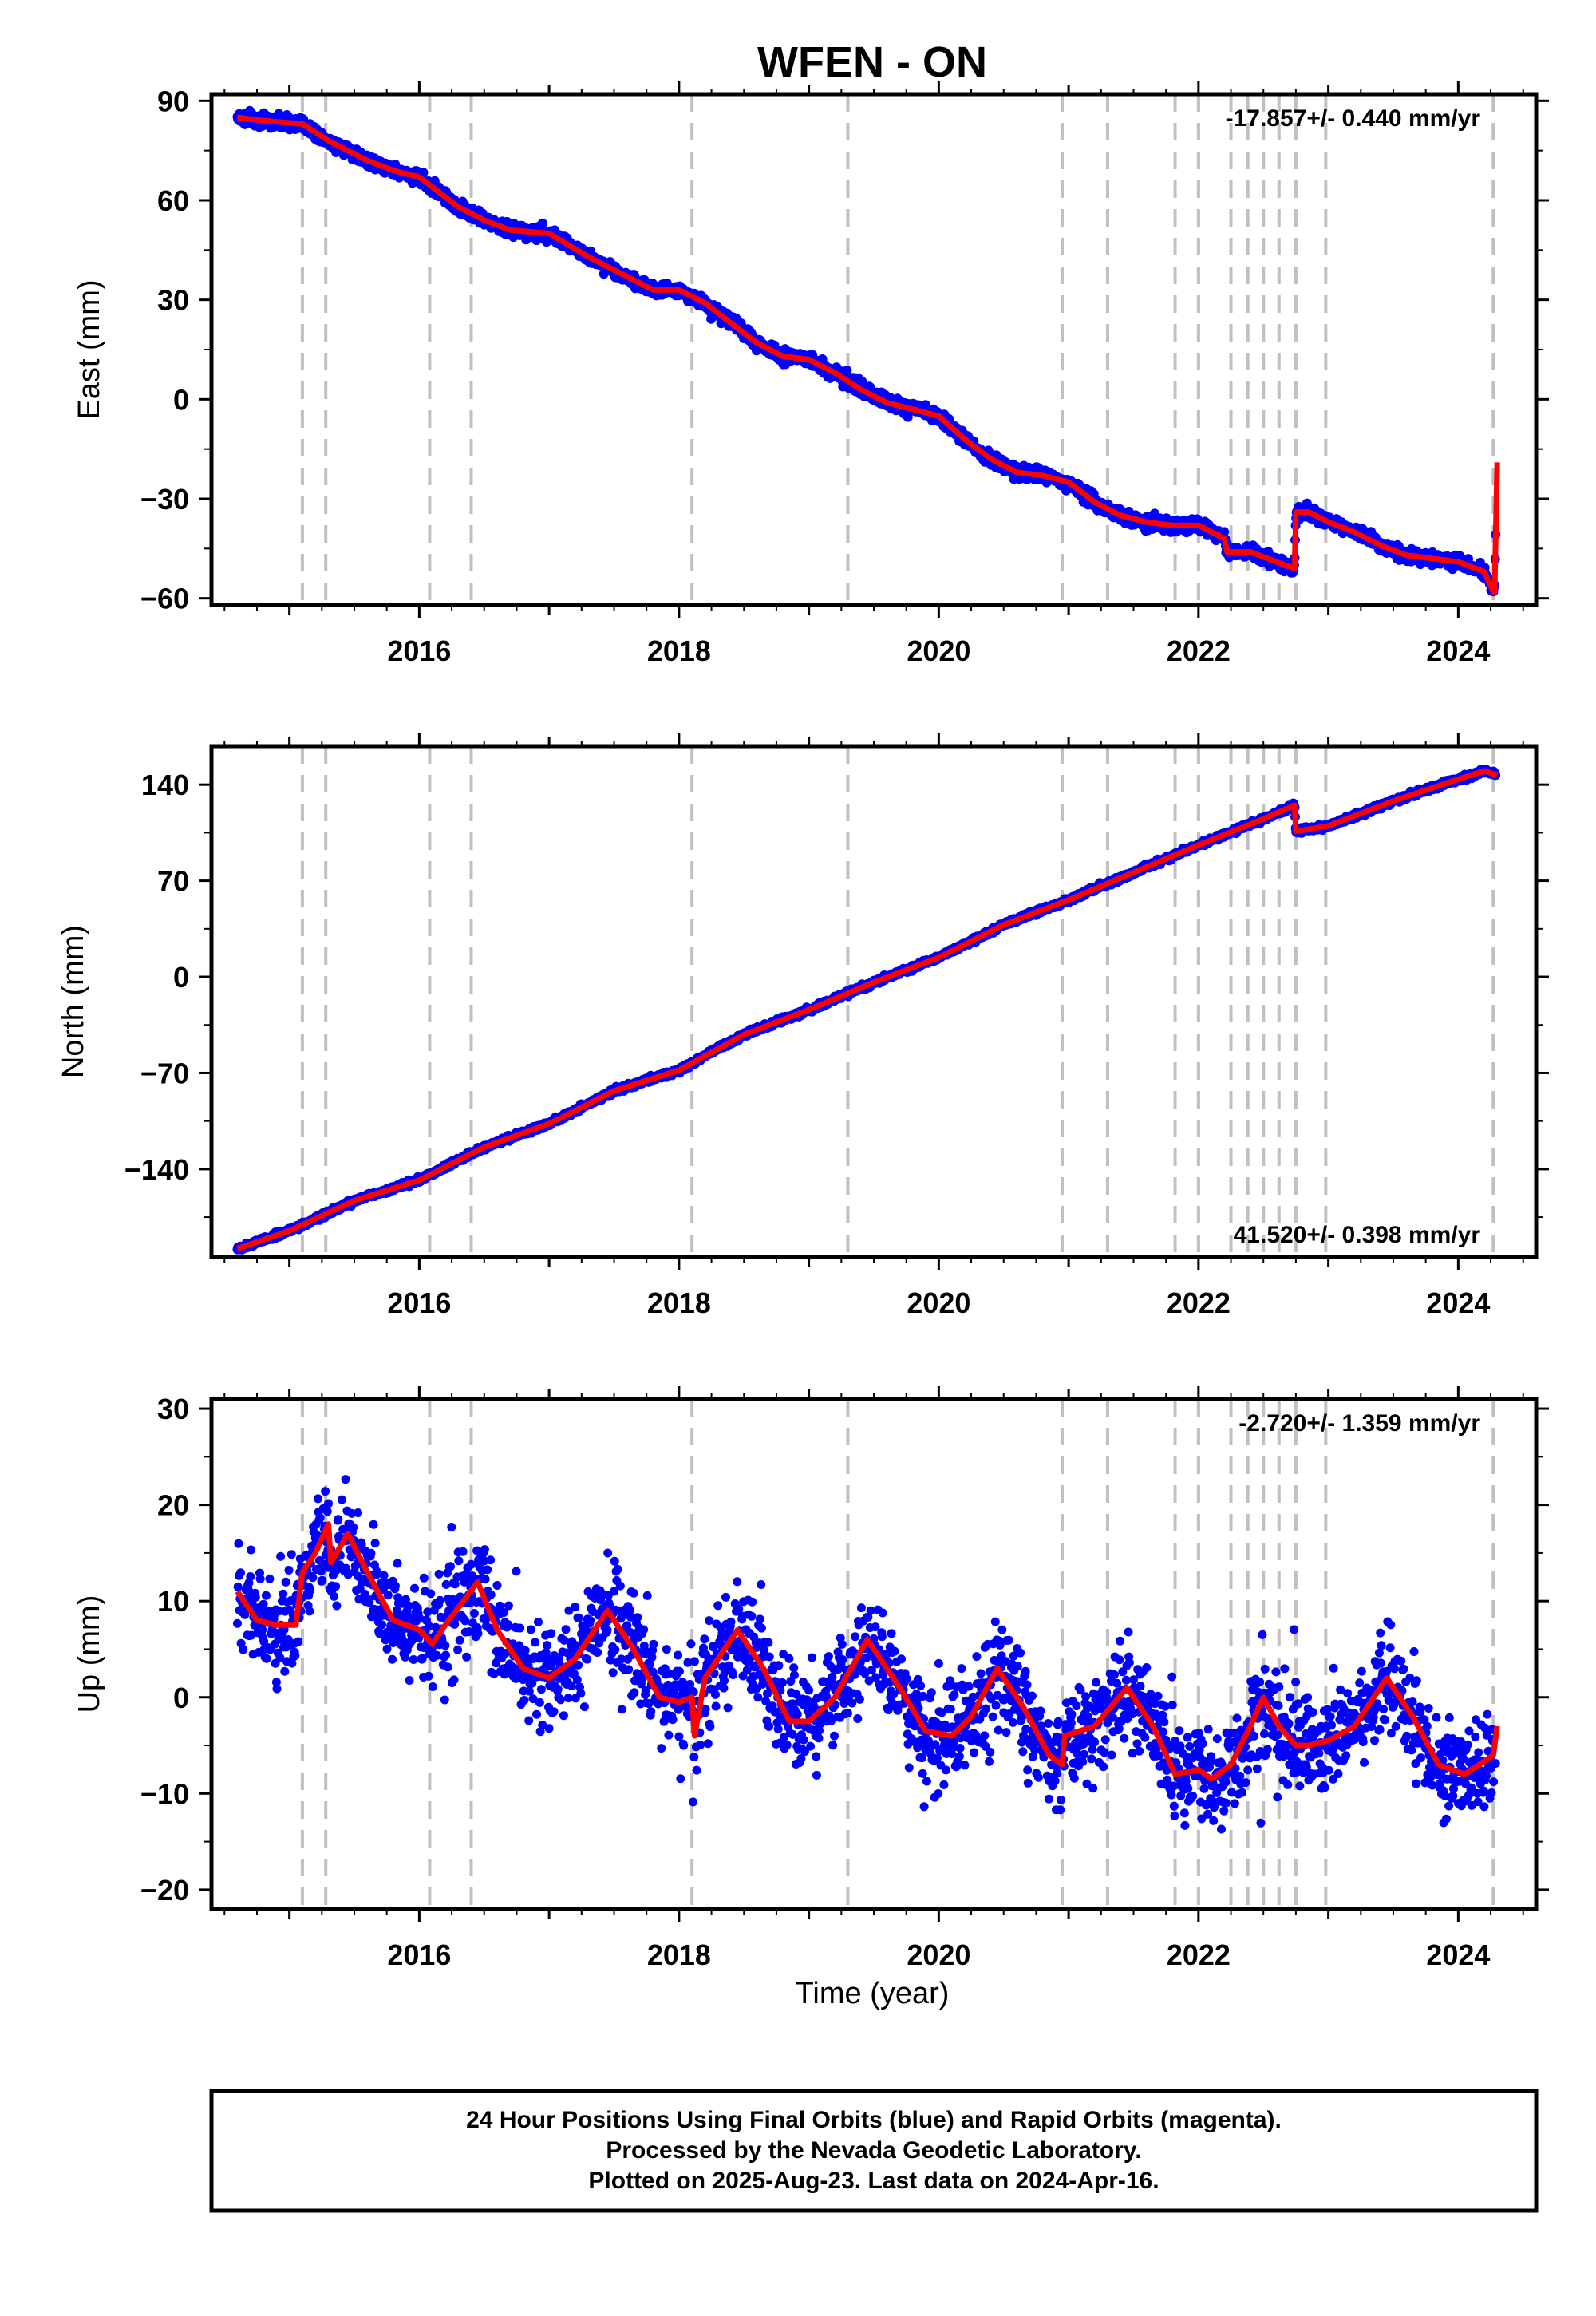 Image resolution: width=1596 pixels, height=2316 pixels. What do you see at coordinates (419, 650) in the screenshot?
I see `x-tick-label: 2016` at bounding box center [419, 650].